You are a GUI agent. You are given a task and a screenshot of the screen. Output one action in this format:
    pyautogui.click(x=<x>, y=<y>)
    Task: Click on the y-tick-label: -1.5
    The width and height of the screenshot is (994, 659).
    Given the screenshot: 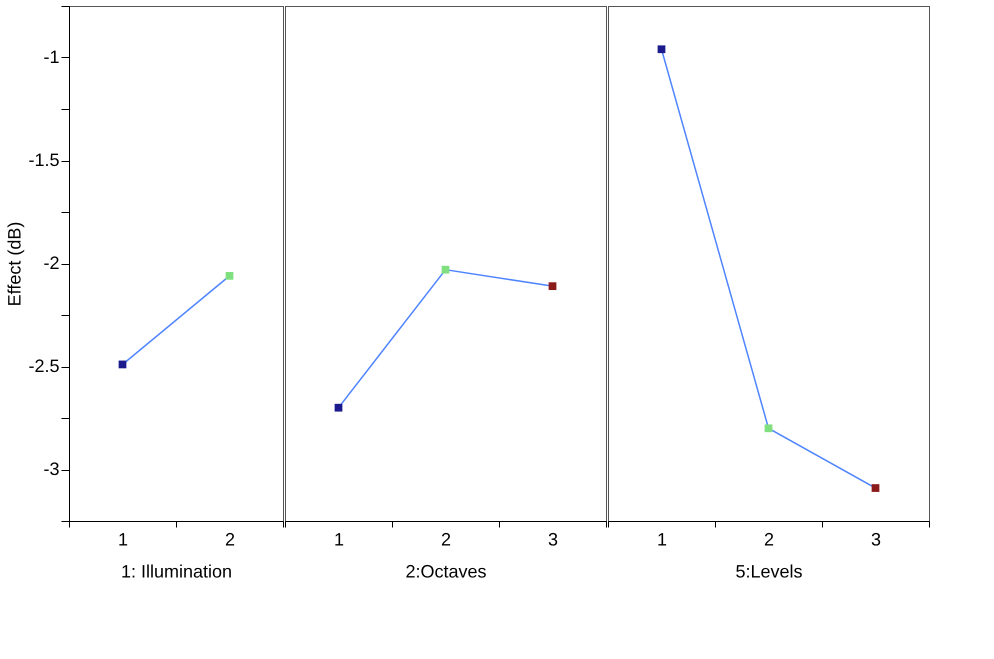 What is the action you would take?
    pyautogui.click(x=44, y=160)
    